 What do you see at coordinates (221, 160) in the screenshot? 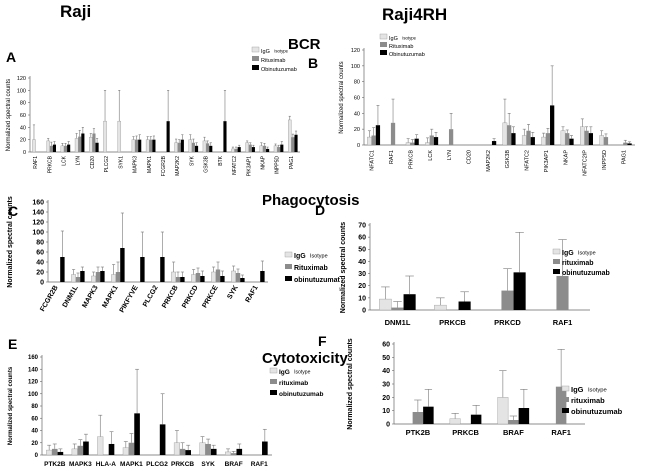
I see `x-category-label: BTK` at bounding box center [221, 160].